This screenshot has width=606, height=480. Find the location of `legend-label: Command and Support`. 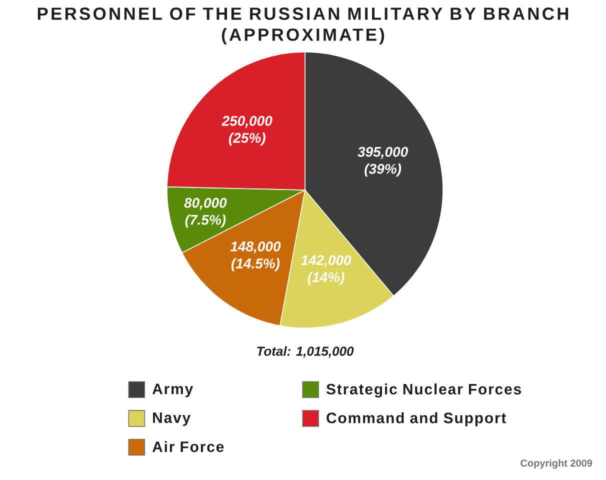

legend-label: Command and Support is located at coordinates (416, 419).